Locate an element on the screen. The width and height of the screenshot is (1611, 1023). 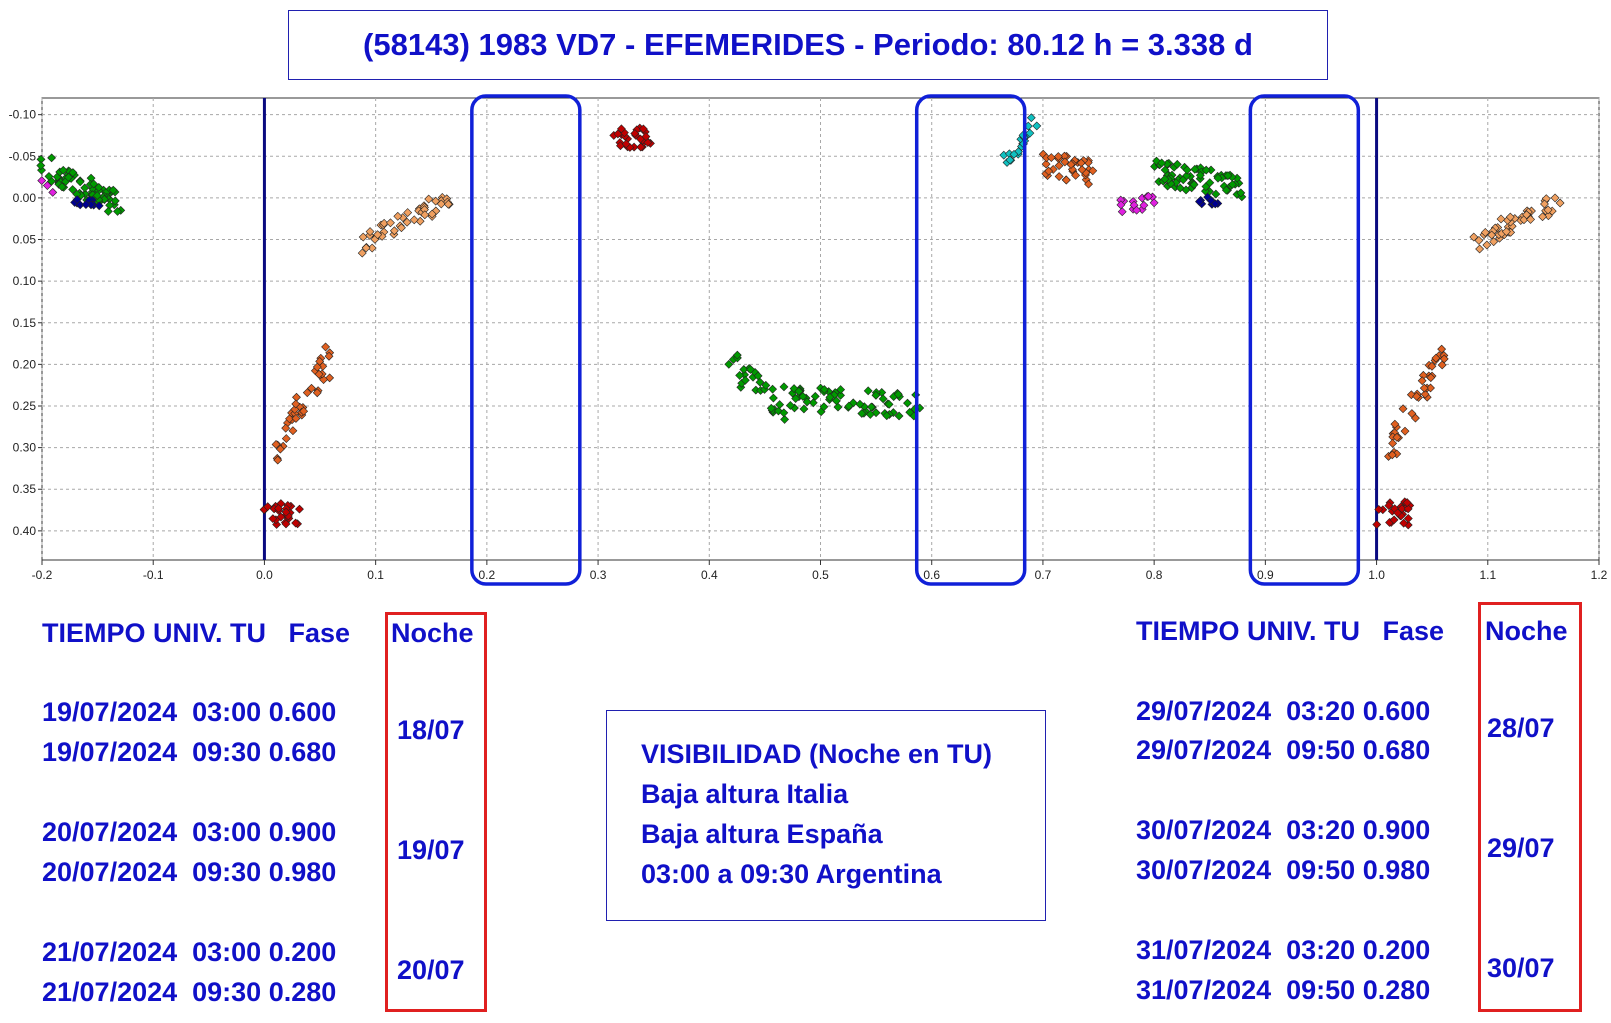
right-table-header: TIEMPO UNIV. TU Fase is located at coordinates (1290, 631).